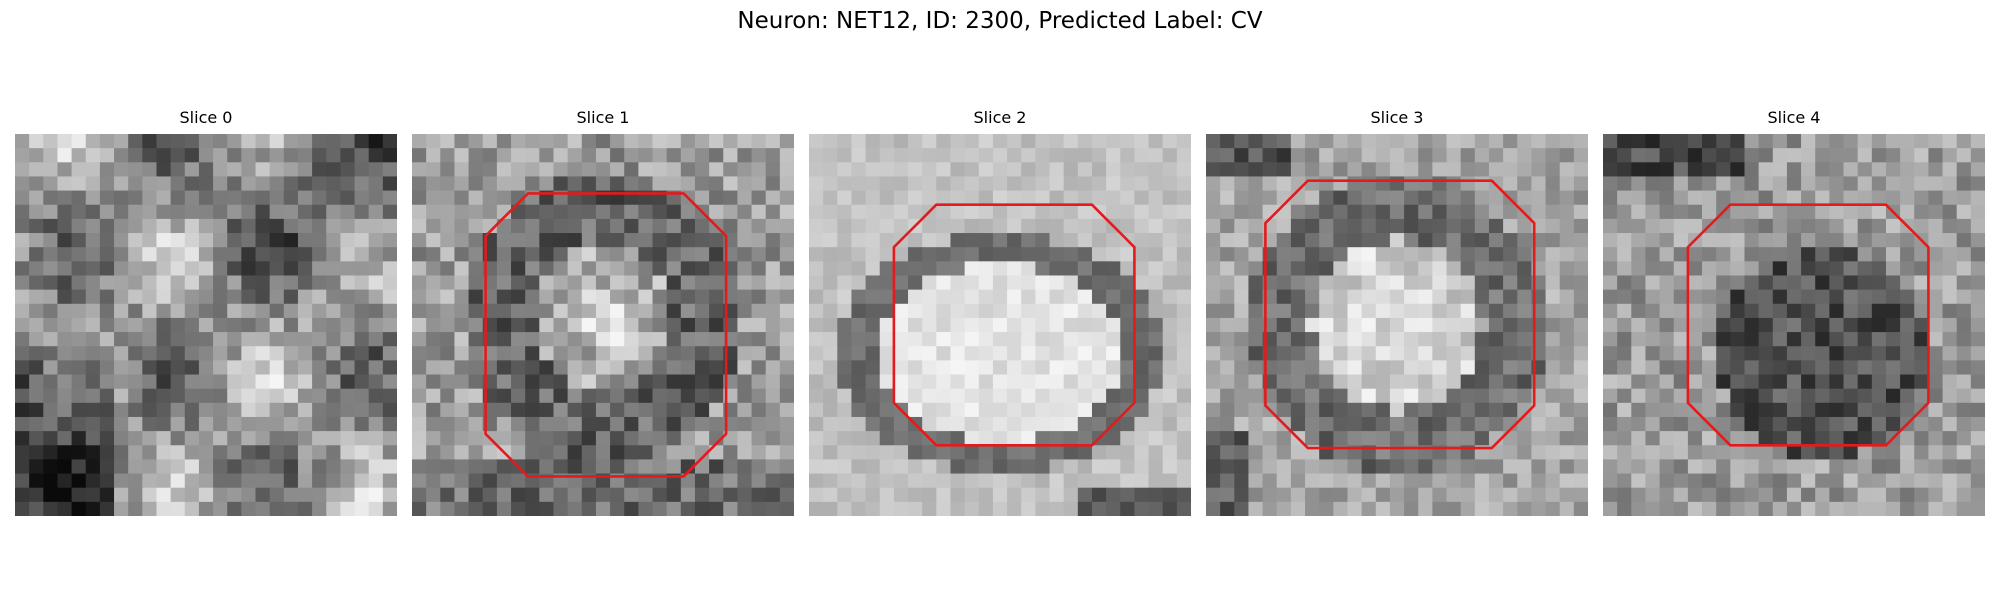  I want to click on slice-title-4: Slice 4, so click(1794, 117).